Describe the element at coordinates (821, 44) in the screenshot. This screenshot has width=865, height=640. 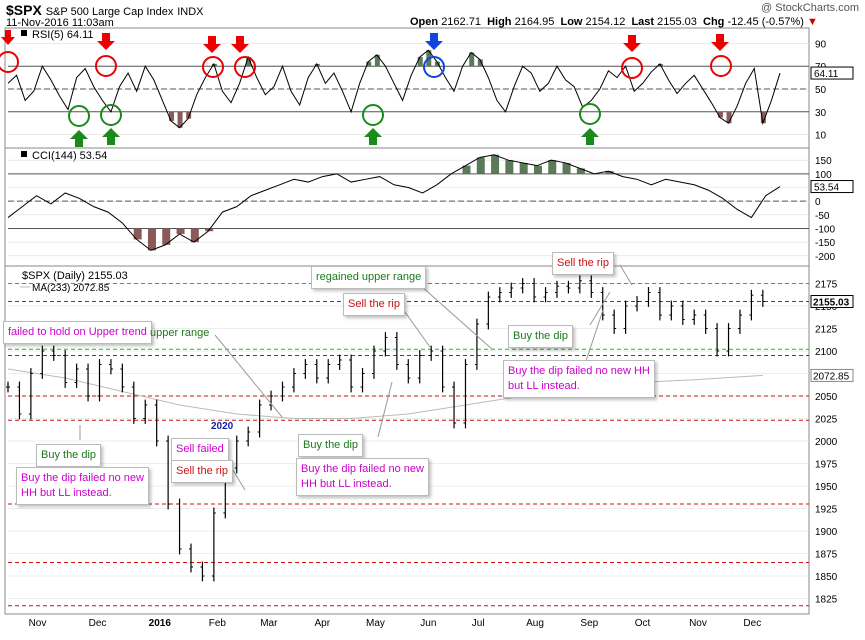
I see `y-tick-label: 90` at that location.